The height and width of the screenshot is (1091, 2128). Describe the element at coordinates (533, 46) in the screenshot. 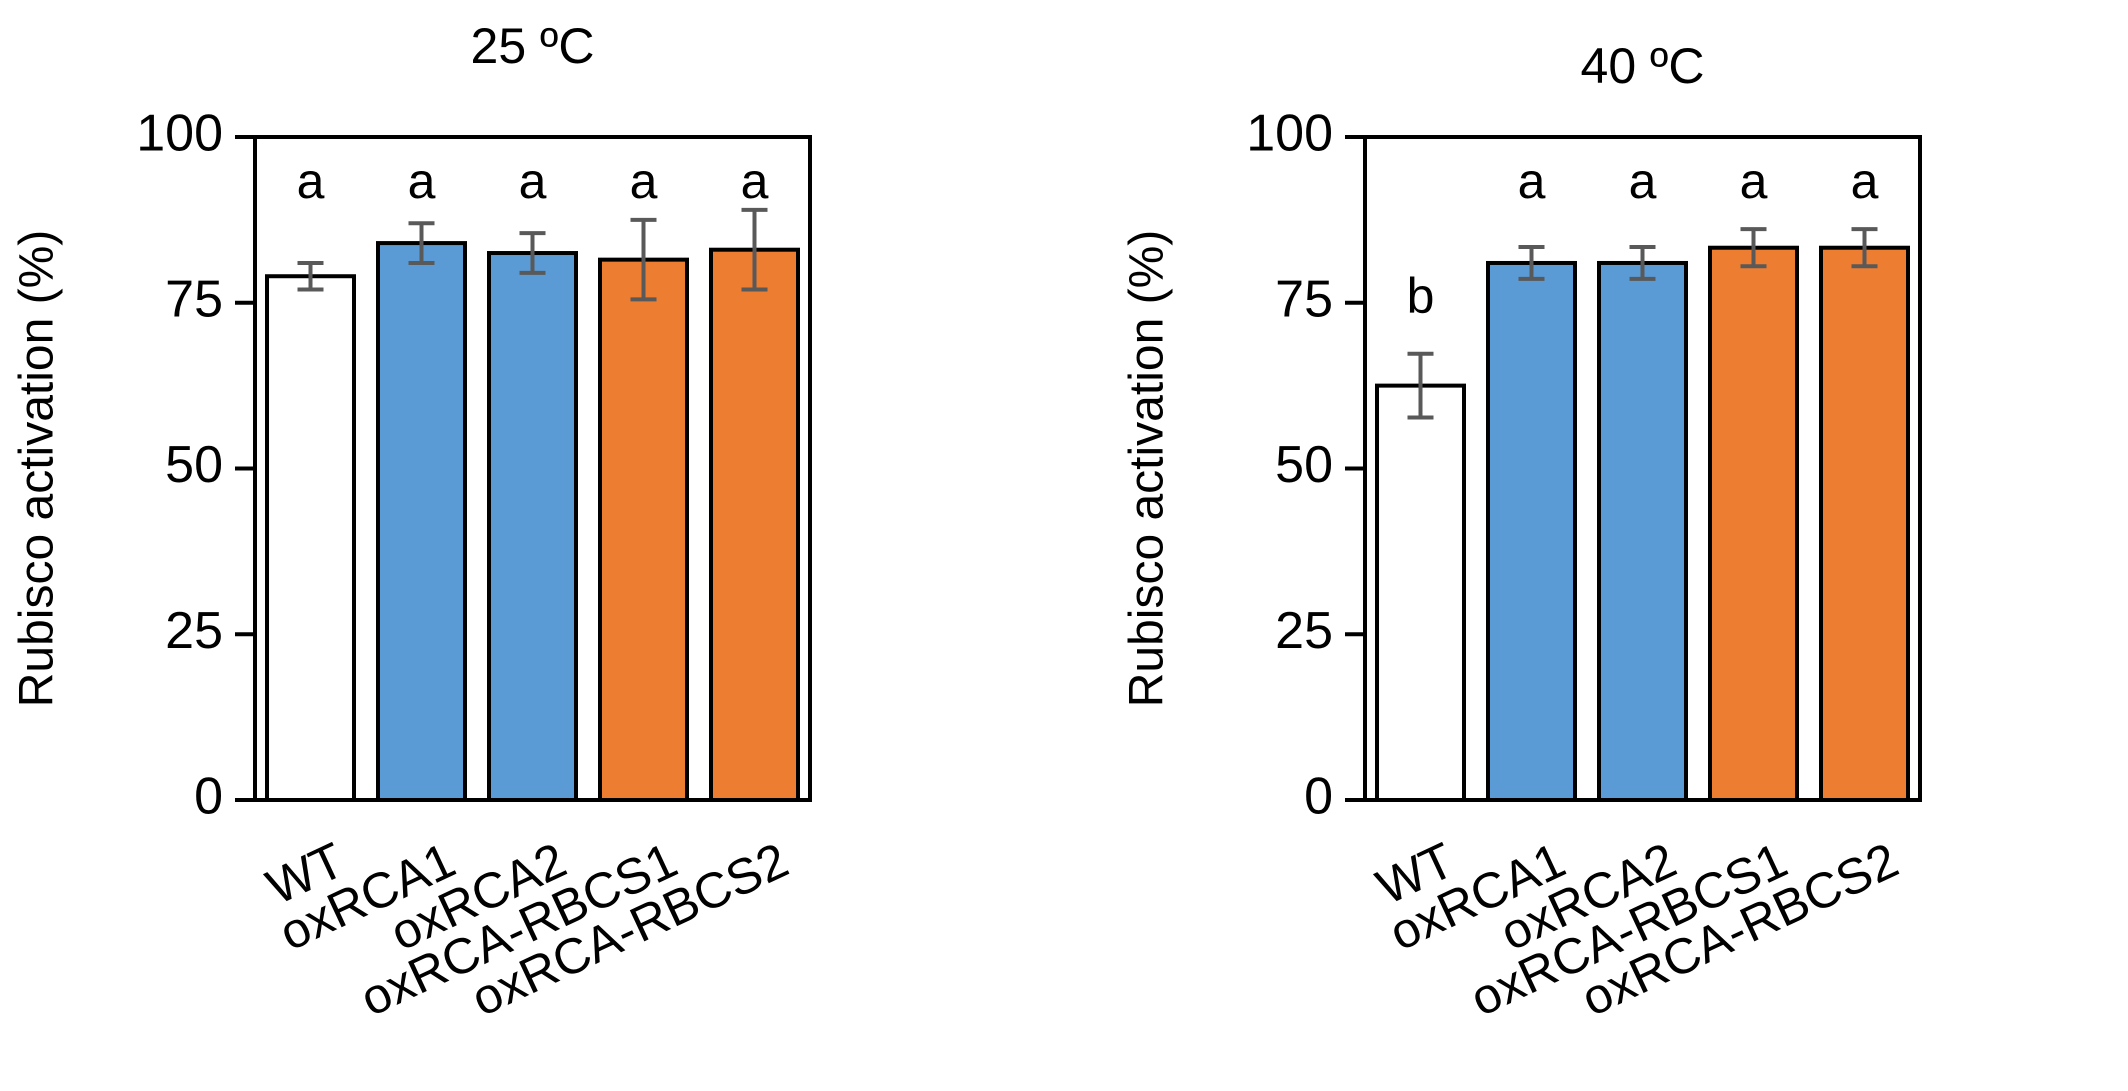

I see `chart-title: 25 ºC` at that location.